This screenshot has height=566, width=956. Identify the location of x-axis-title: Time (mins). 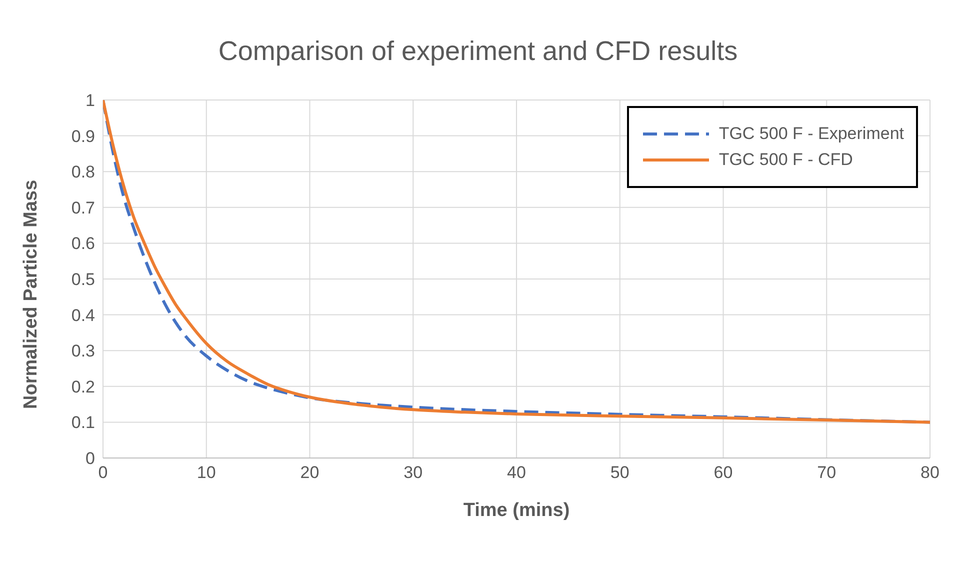
(516, 510).